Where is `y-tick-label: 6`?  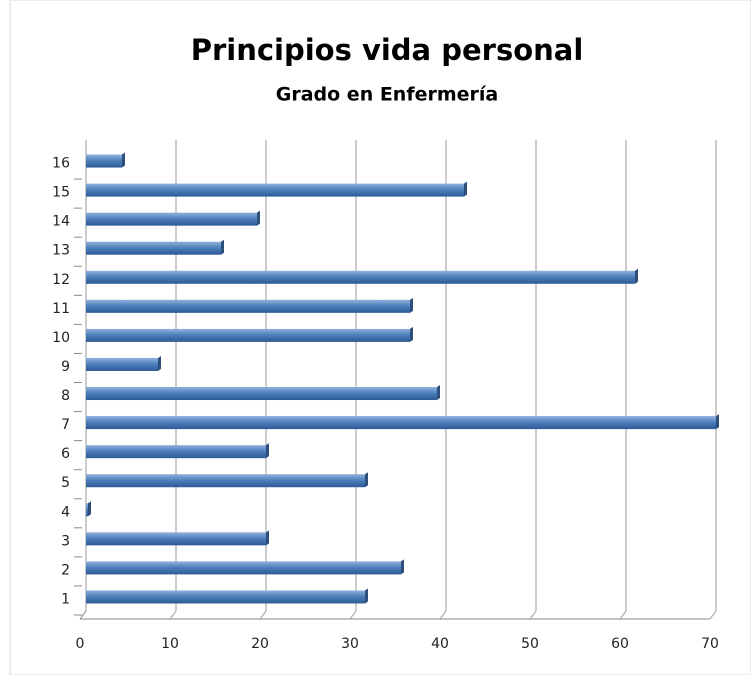 y-tick-label: 6 is located at coordinates (65, 454).